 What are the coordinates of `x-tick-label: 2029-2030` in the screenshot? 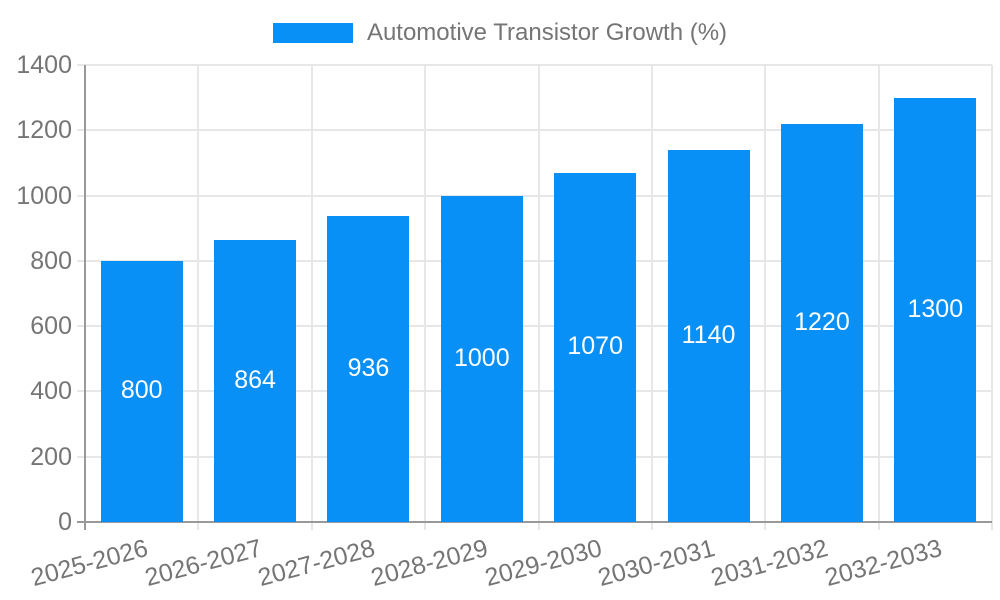 It's located at (543, 563).